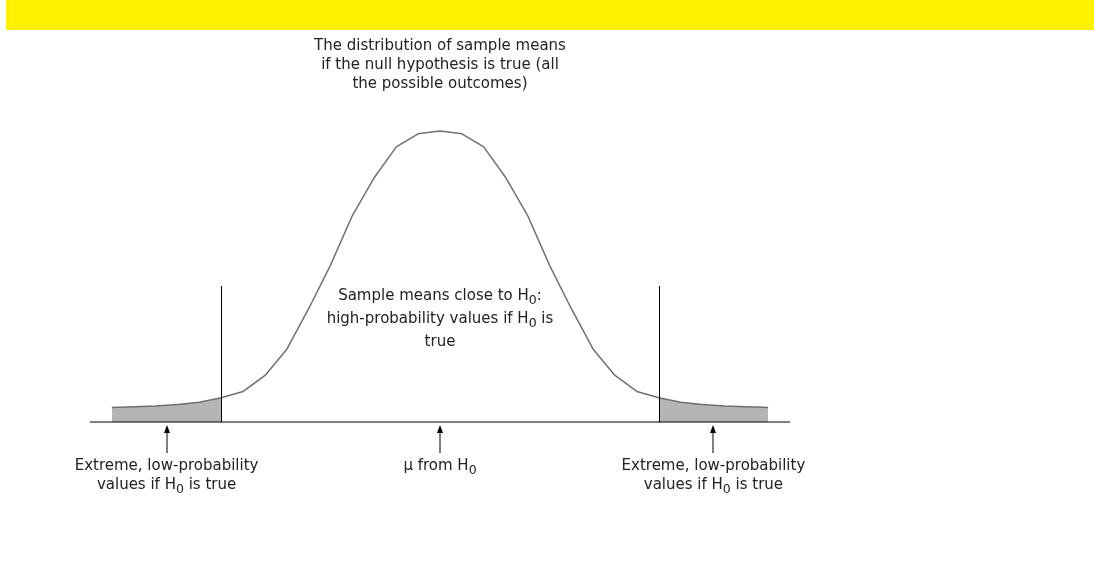 This screenshot has height=562, width=1094. I want to click on text: Sample means close to H$_{0}$: high-probability values if H$_{0}$ is true, so click(440, 318).